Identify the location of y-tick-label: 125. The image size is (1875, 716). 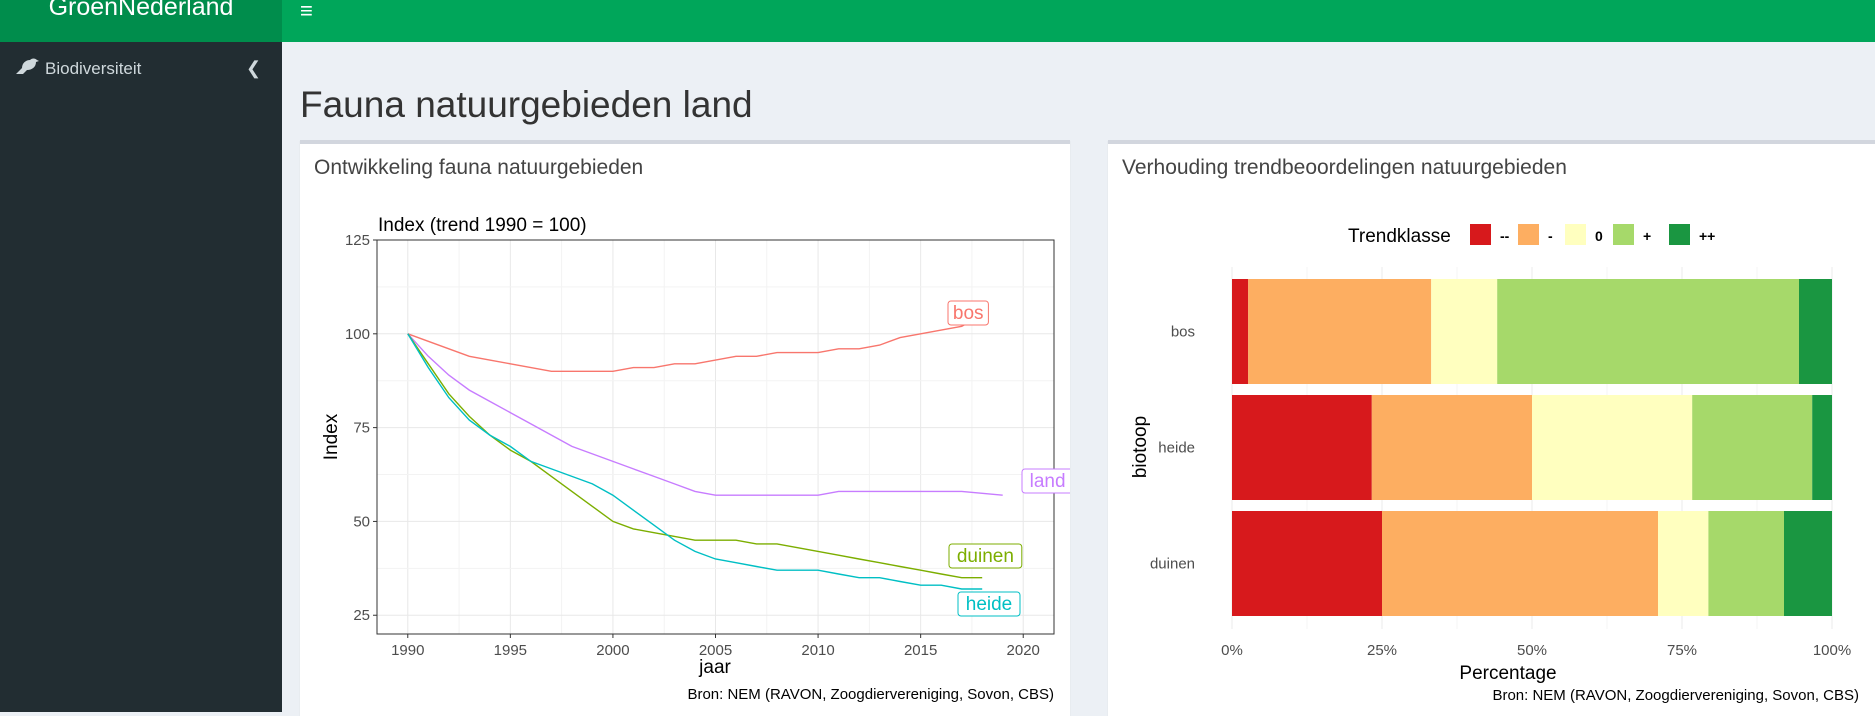
(357, 240).